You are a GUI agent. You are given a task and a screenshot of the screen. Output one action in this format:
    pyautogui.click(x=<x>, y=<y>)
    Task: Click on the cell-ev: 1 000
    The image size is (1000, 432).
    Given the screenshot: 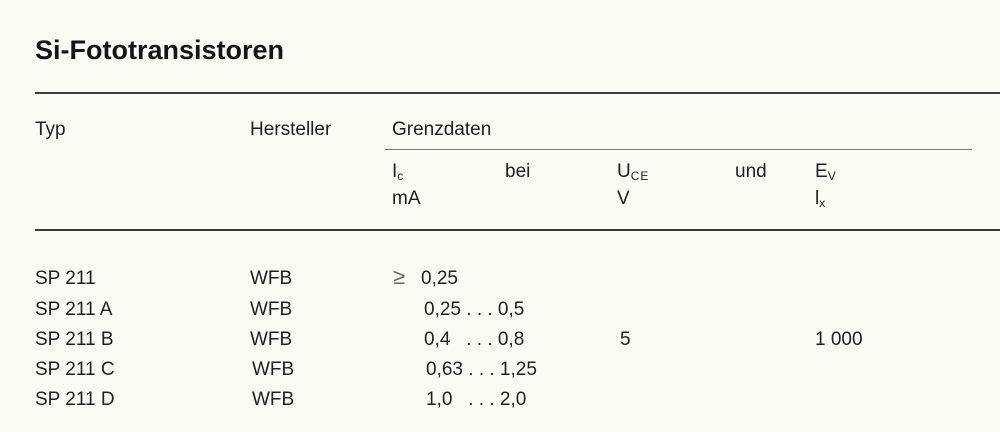 What is the action you would take?
    pyautogui.click(x=839, y=339)
    